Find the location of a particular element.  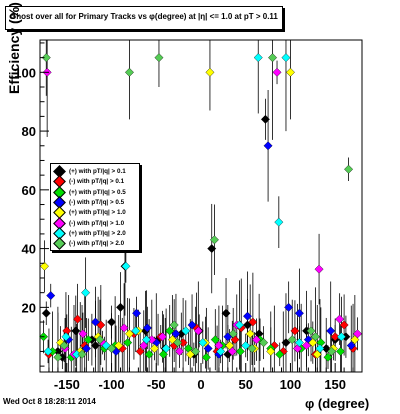

x-tick-label: -100 is located at coordinates (112, 384).